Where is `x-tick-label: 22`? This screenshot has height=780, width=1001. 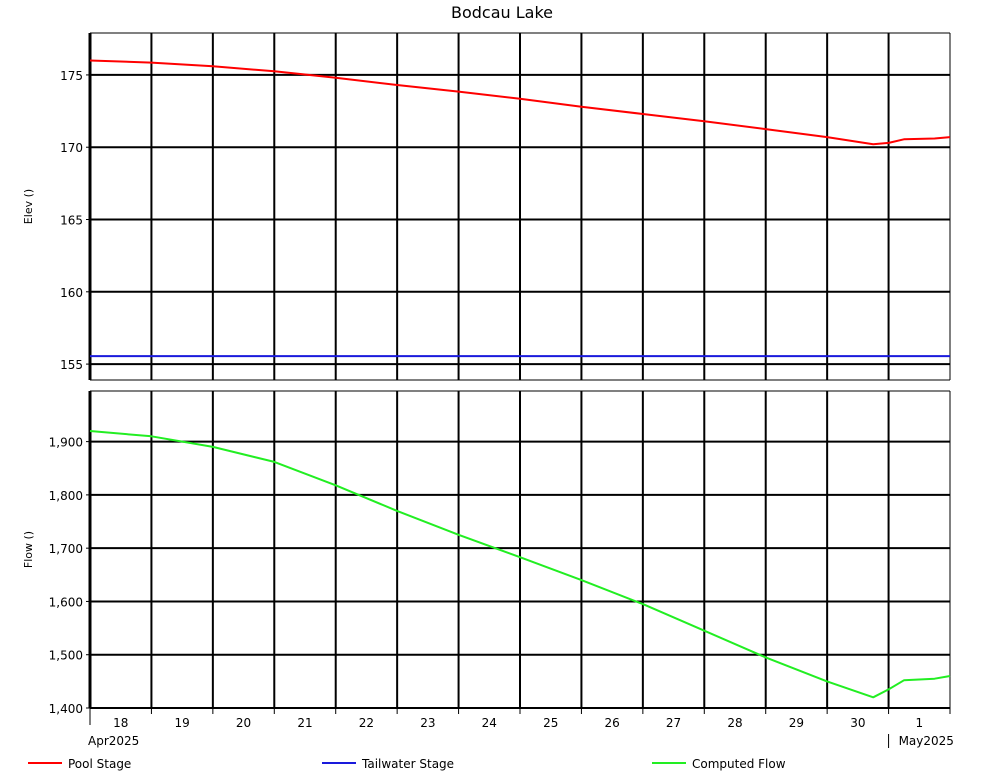
x-tick-label: 22 is located at coordinates (366, 723).